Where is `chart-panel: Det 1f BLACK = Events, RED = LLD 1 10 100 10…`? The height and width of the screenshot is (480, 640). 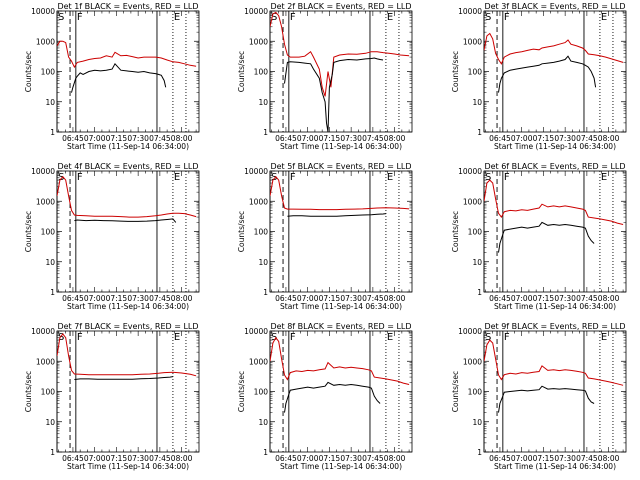 chart-panel: Det 1f BLACK = Events, RED = LLD 1 10 100 10… is located at coordinates (112, 76).